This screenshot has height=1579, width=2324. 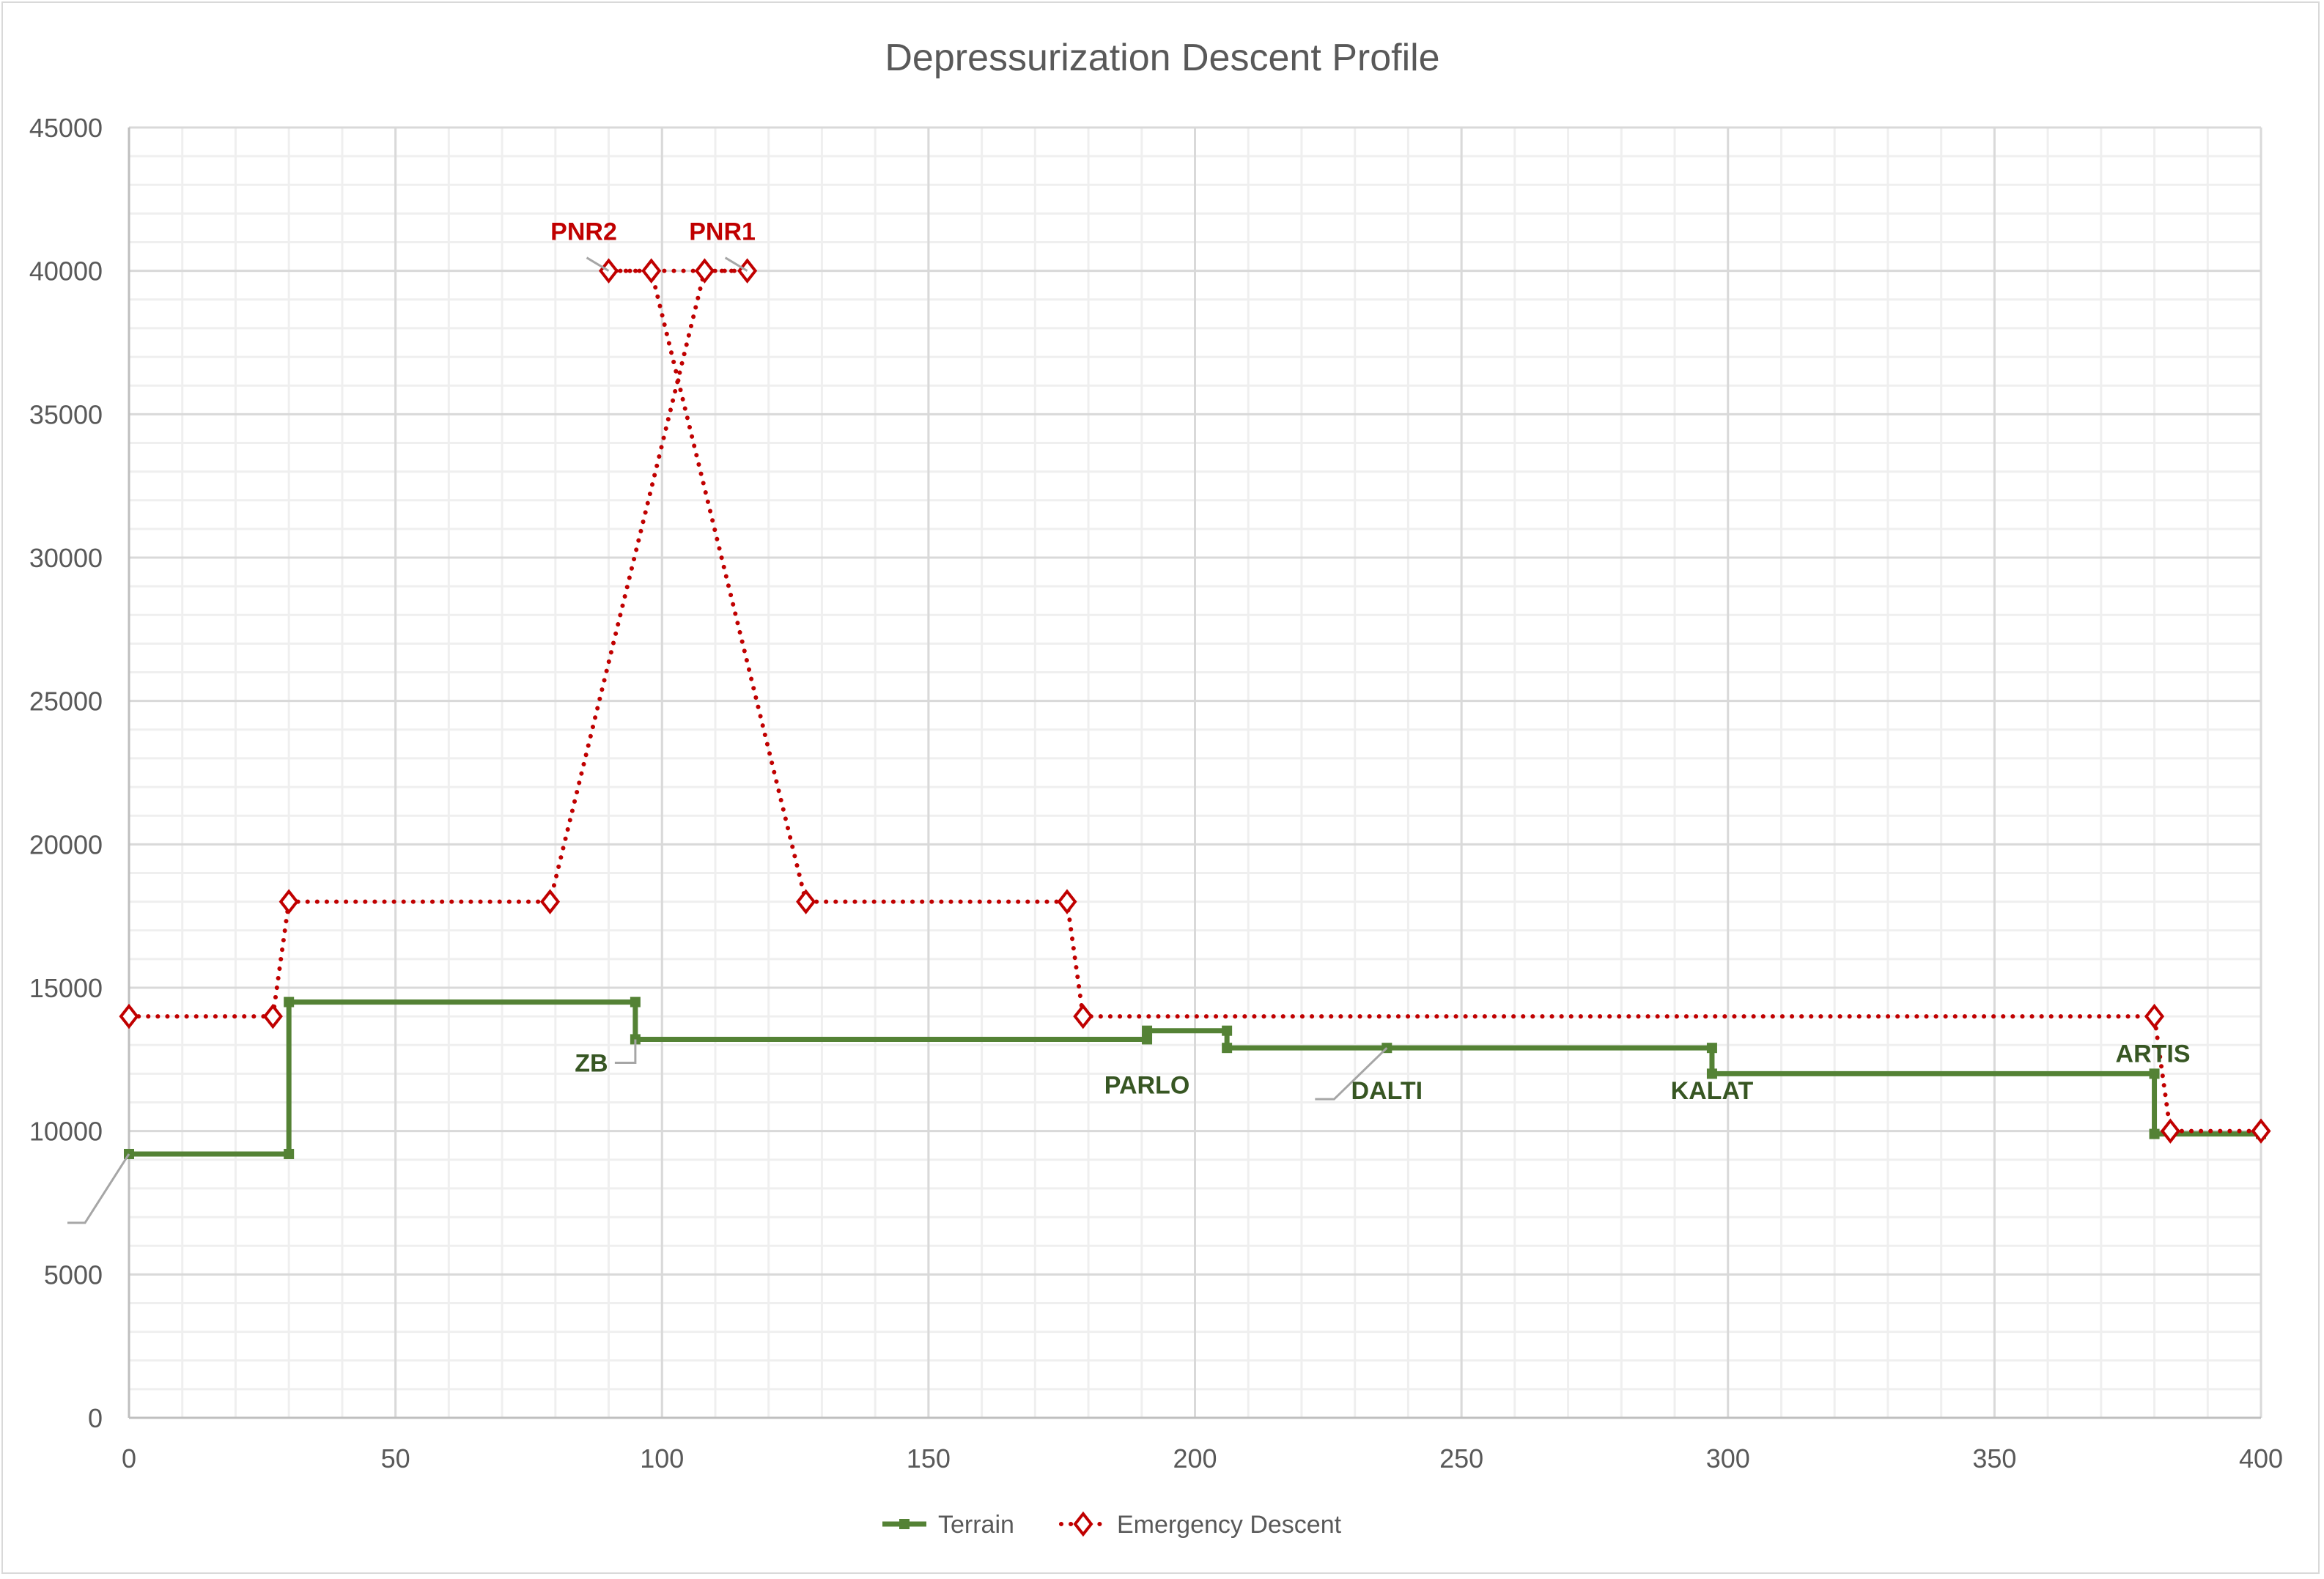 What do you see at coordinates (66, 128) in the screenshot?
I see `y-tick-label: 45000` at bounding box center [66, 128].